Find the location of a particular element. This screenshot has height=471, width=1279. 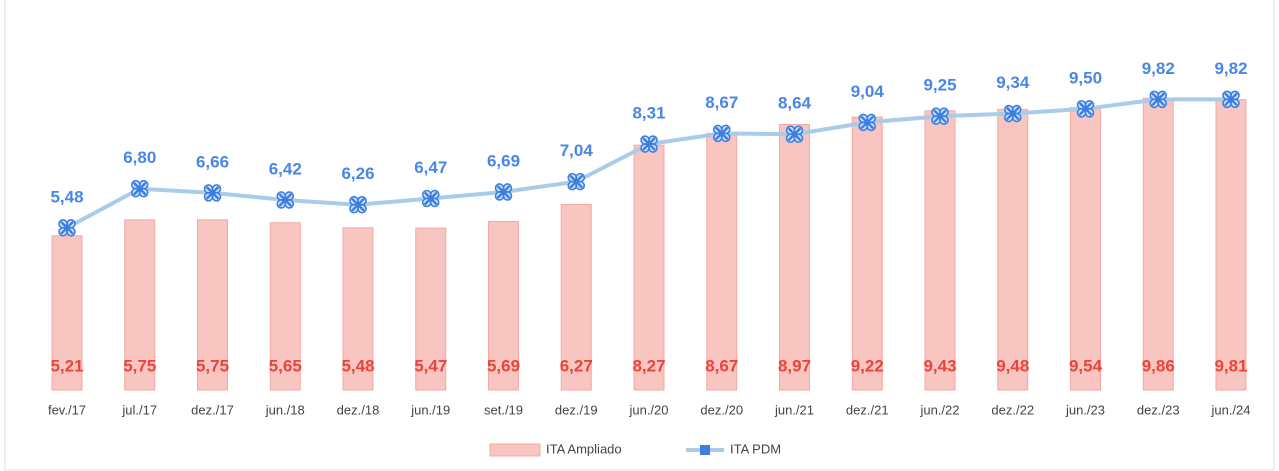

line-value-label: 9,25 is located at coordinates (939, 85).